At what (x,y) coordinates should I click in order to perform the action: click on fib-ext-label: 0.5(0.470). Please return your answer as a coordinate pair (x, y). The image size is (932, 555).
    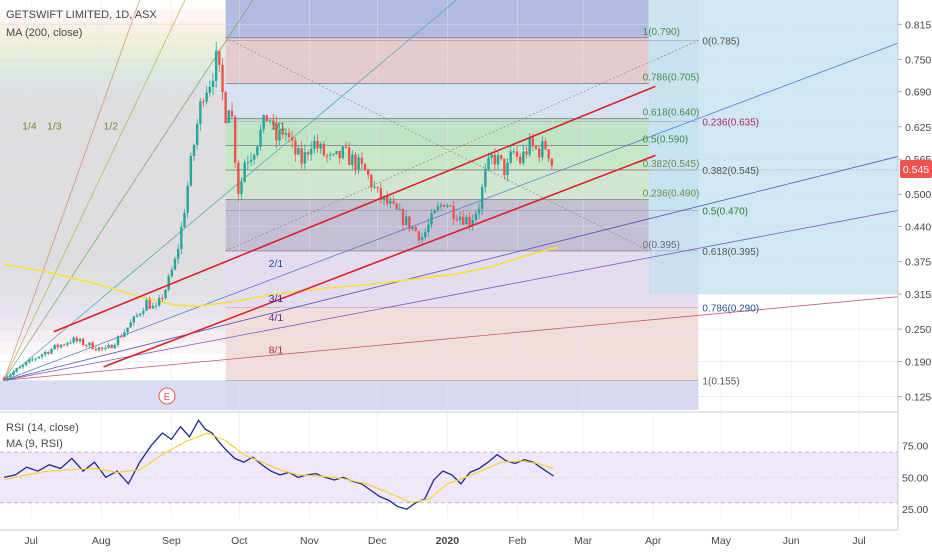
    Looking at the image, I should click on (725, 211).